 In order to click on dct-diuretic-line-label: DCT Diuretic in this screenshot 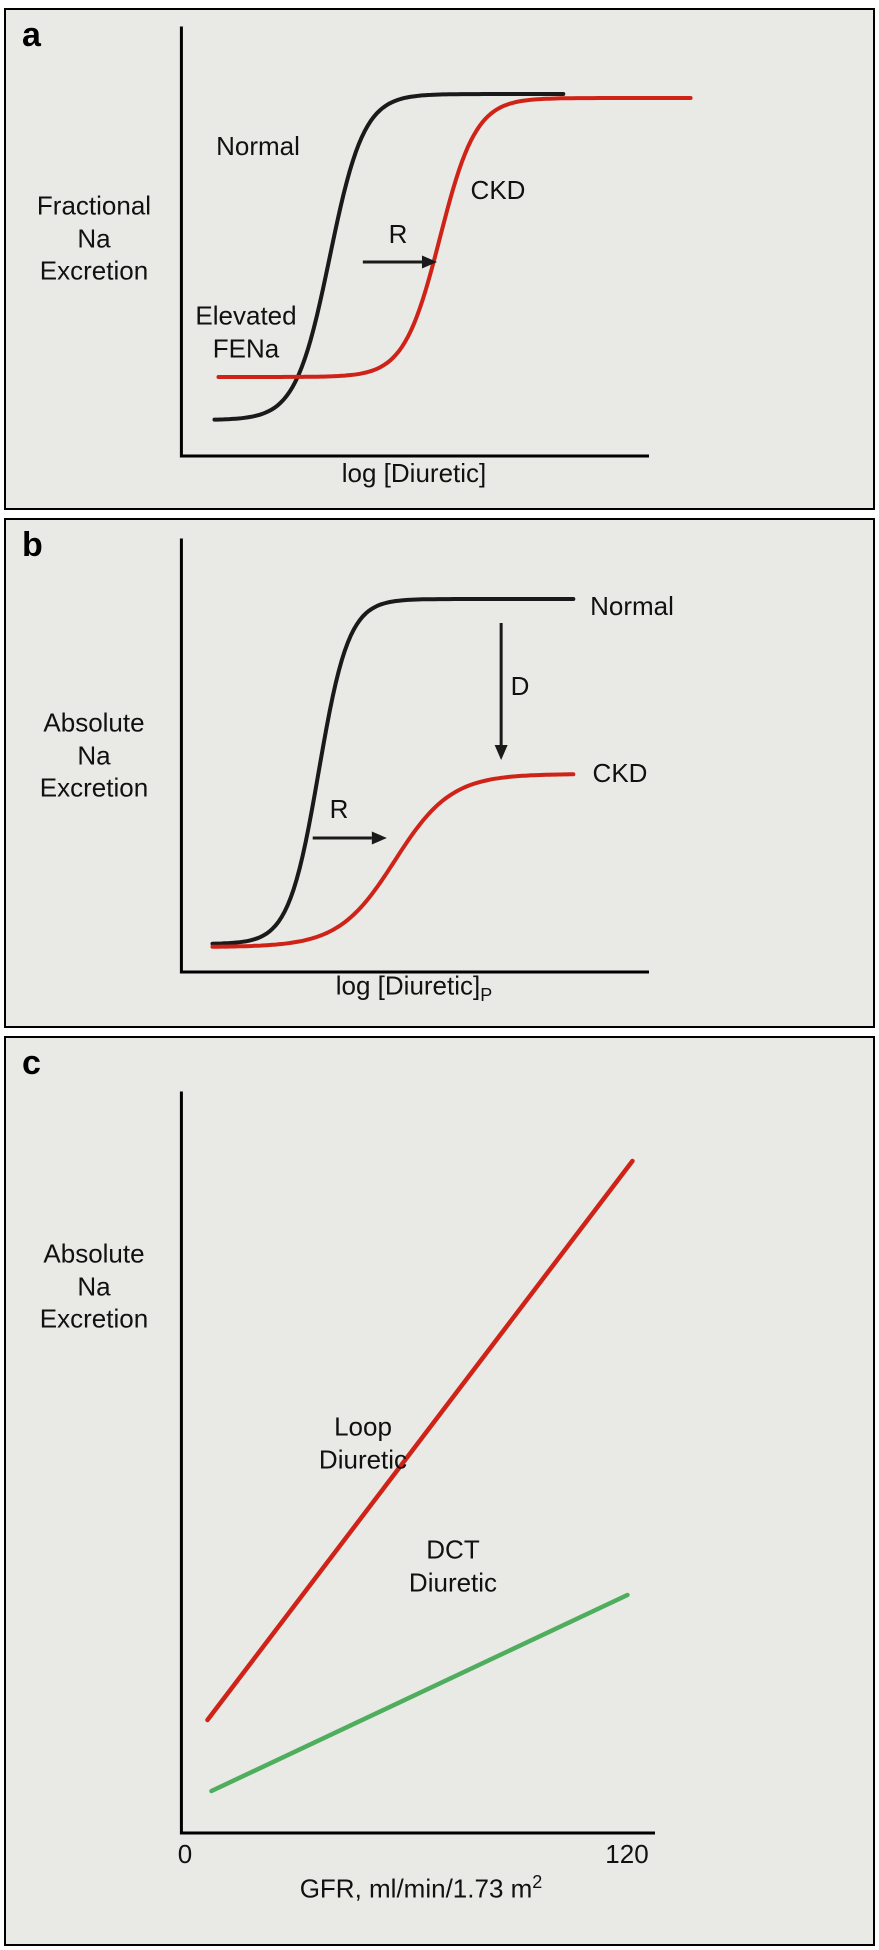, I will do `click(453, 1566)`.